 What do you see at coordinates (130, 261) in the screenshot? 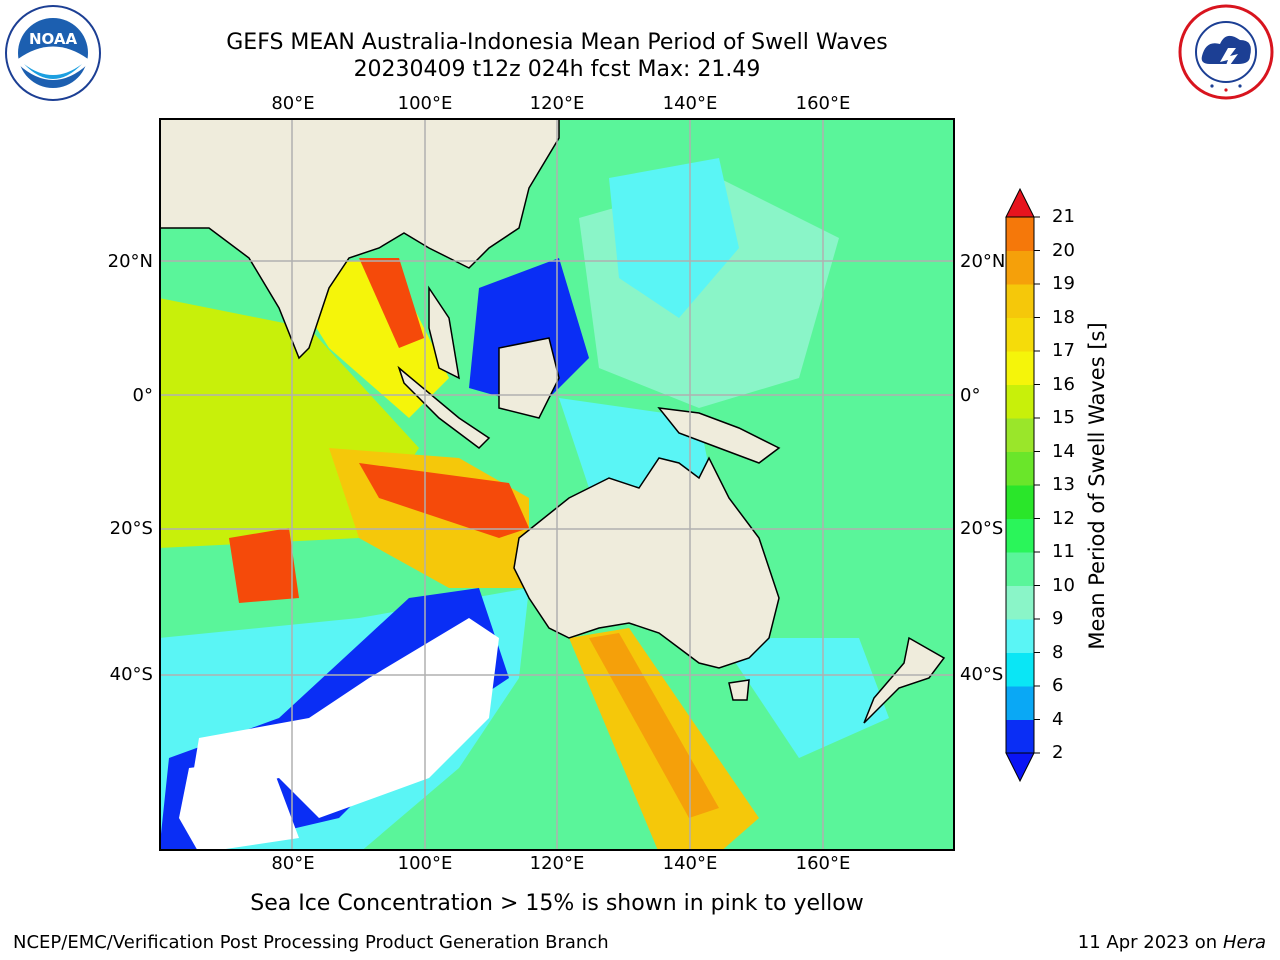
I see `lat-label-left-20n: 20°N` at bounding box center [130, 261].